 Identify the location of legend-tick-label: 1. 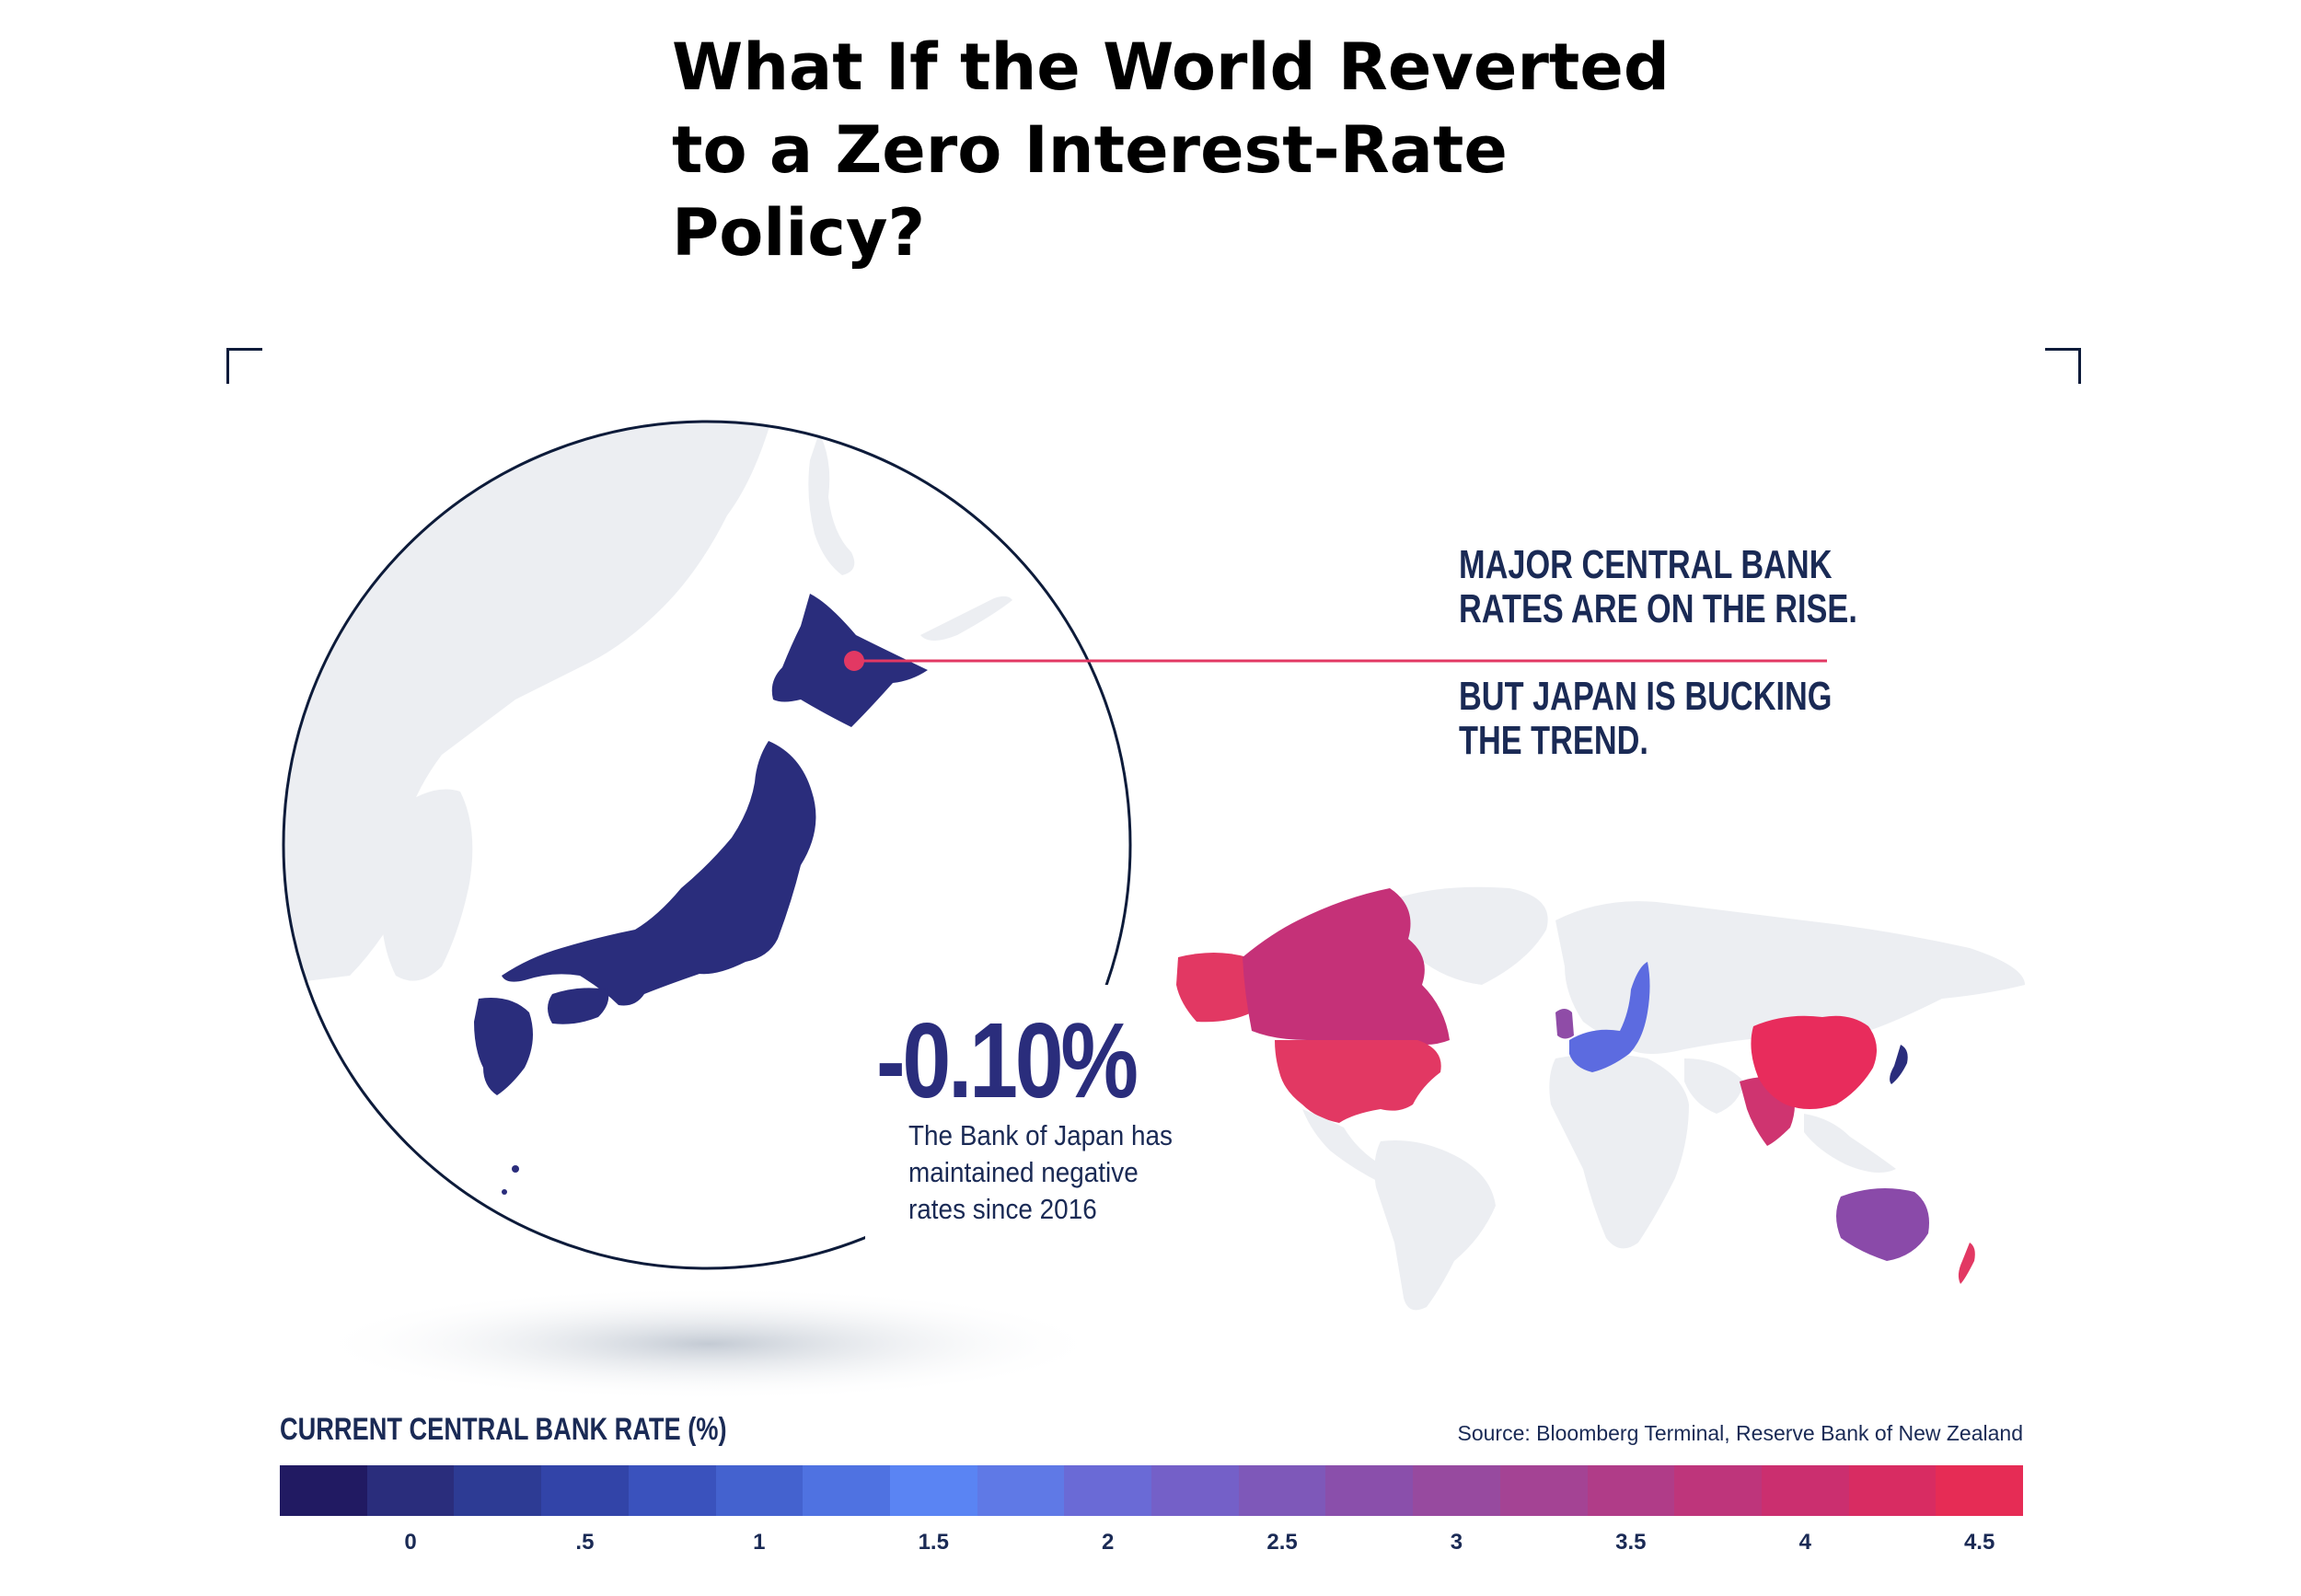
(759, 1542).